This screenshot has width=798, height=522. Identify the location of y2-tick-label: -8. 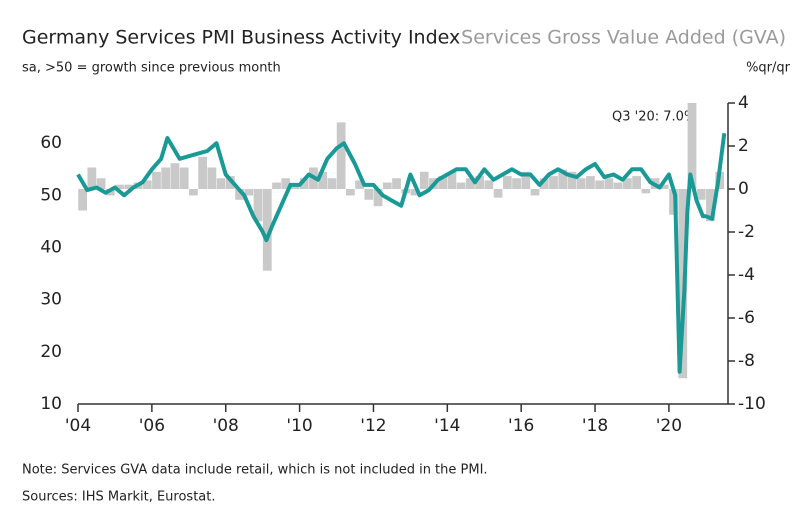
(746, 361).